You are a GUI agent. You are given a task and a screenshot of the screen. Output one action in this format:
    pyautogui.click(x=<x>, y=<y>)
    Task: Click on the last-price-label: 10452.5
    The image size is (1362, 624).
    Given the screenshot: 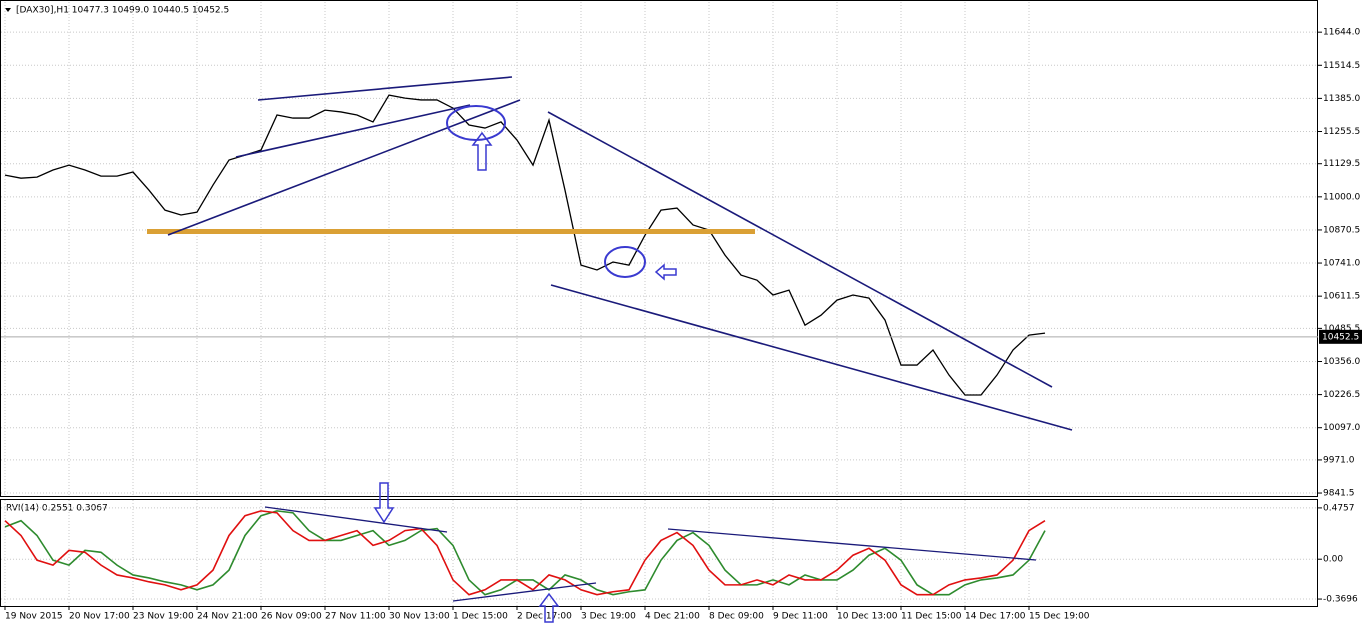 What is the action you would take?
    pyautogui.click(x=1340, y=337)
    